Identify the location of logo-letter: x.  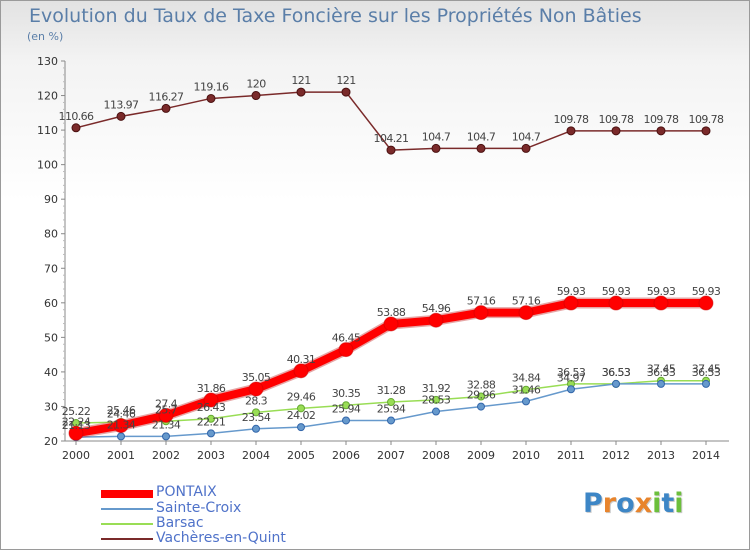
(643, 503).